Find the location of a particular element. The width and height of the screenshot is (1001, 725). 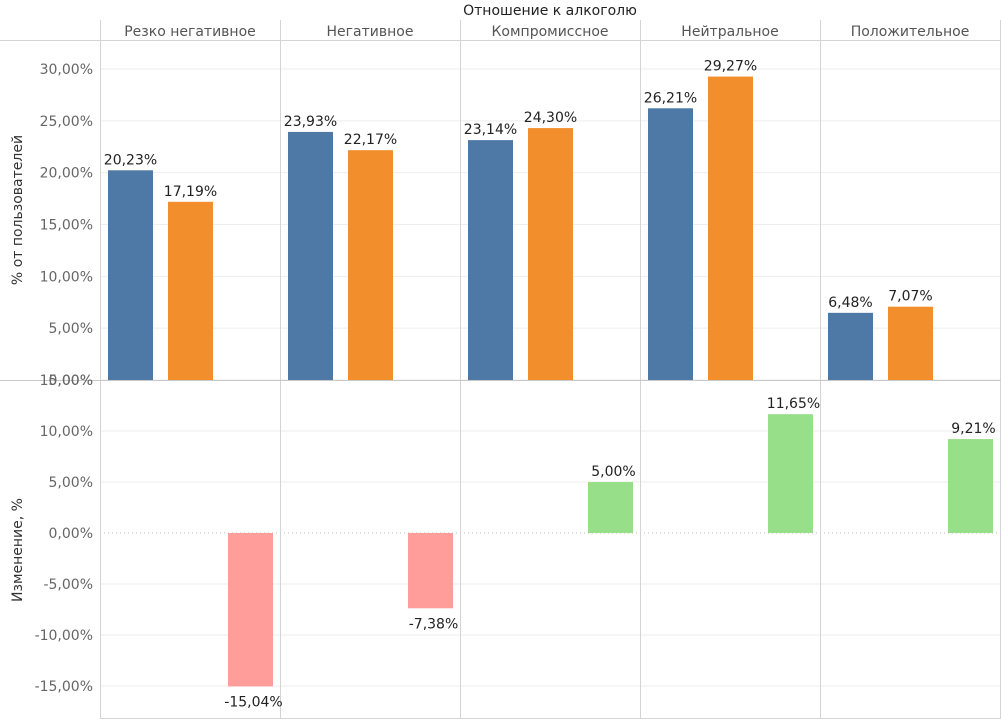

y-axis-title-bottom: Изменение, % is located at coordinates (18, 550).